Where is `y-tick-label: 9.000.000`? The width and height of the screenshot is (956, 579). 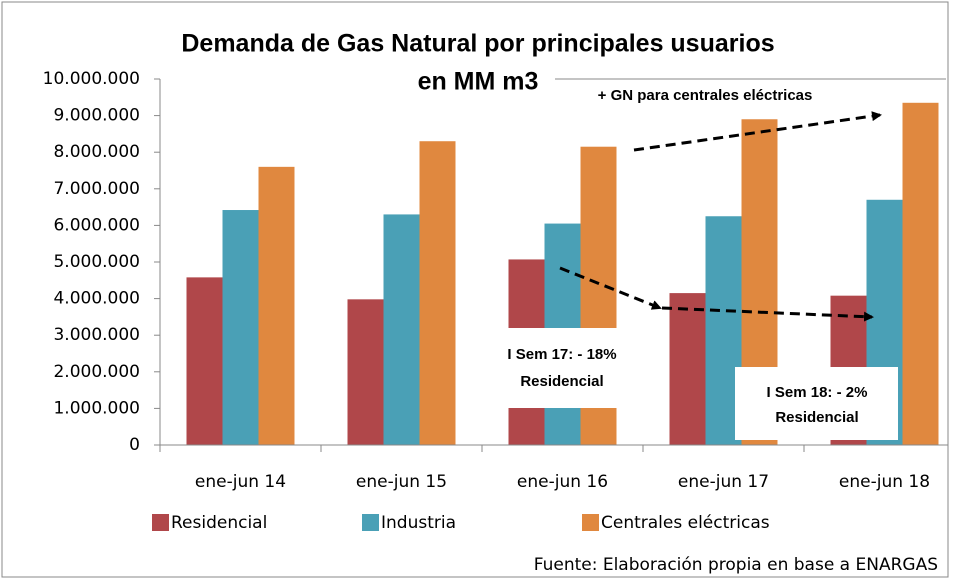 y-tick-label: 9.000.000 is located at coordinates (96, 116).